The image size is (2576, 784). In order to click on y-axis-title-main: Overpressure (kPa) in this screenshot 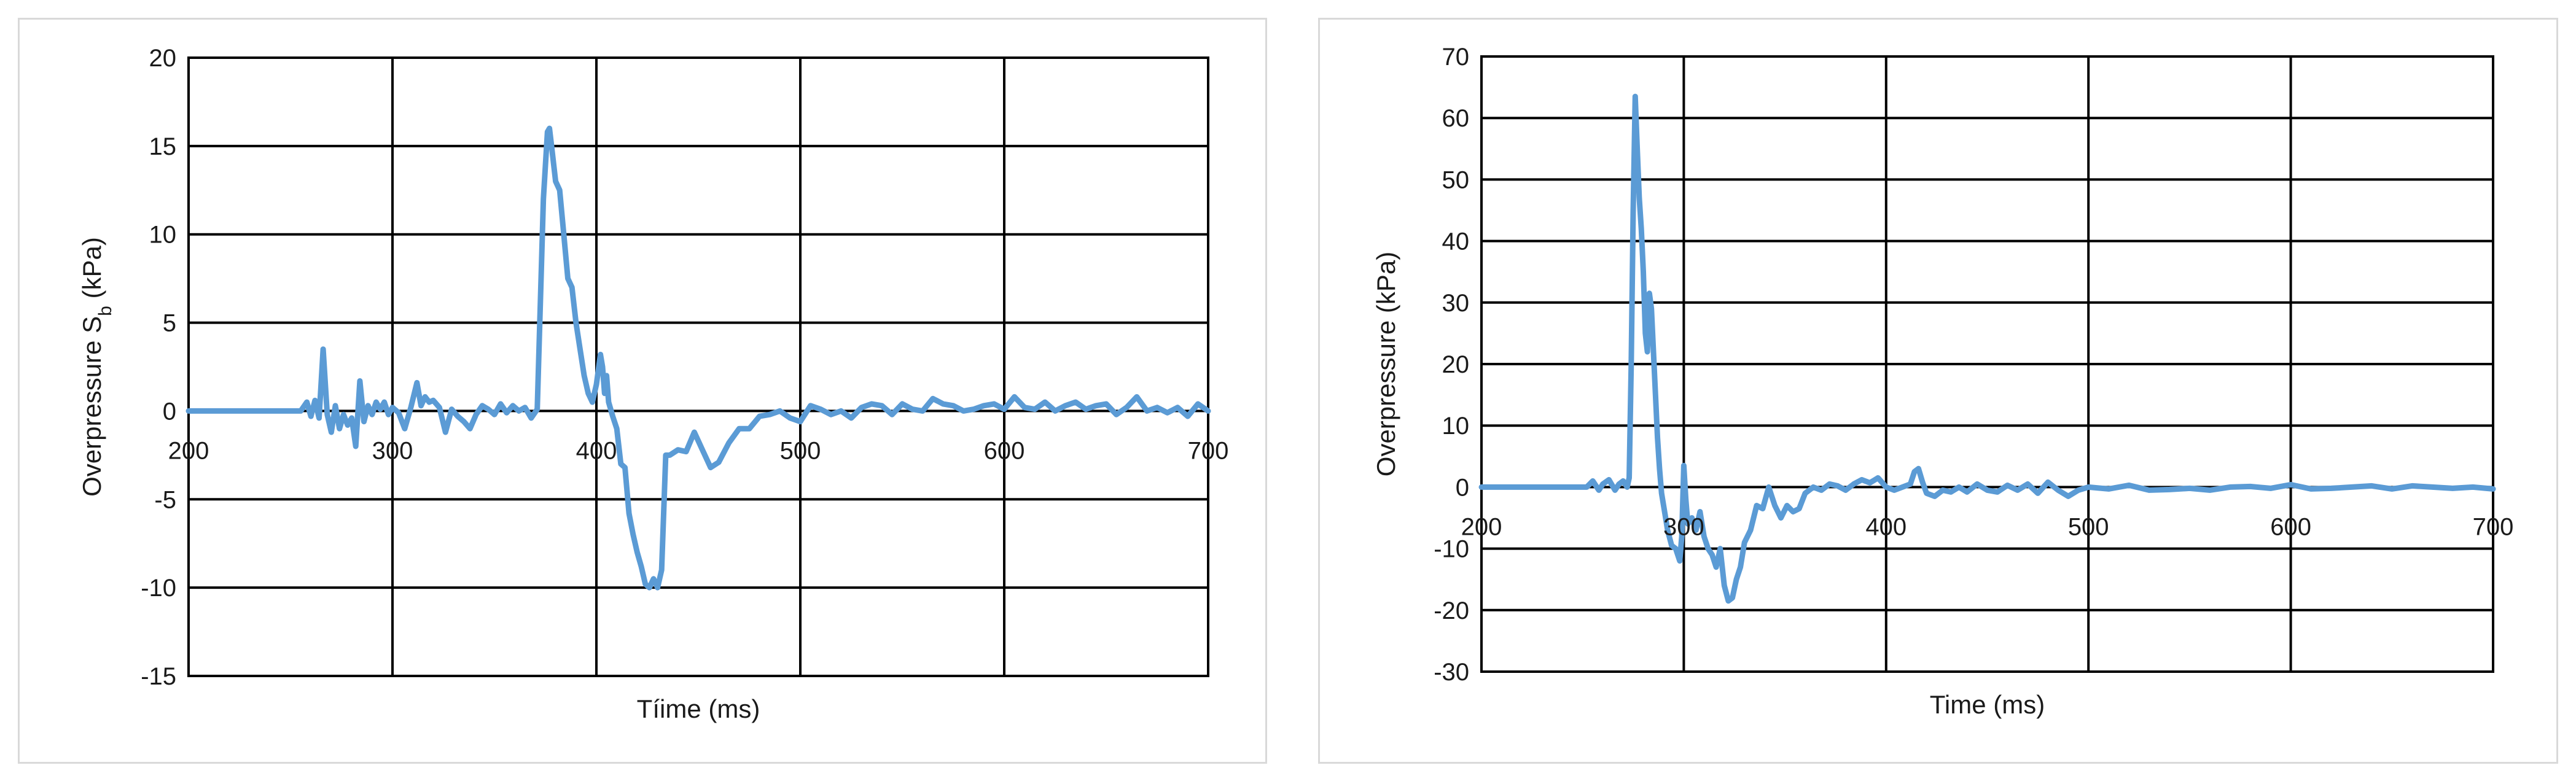, I will do `click(1386, 364)`.